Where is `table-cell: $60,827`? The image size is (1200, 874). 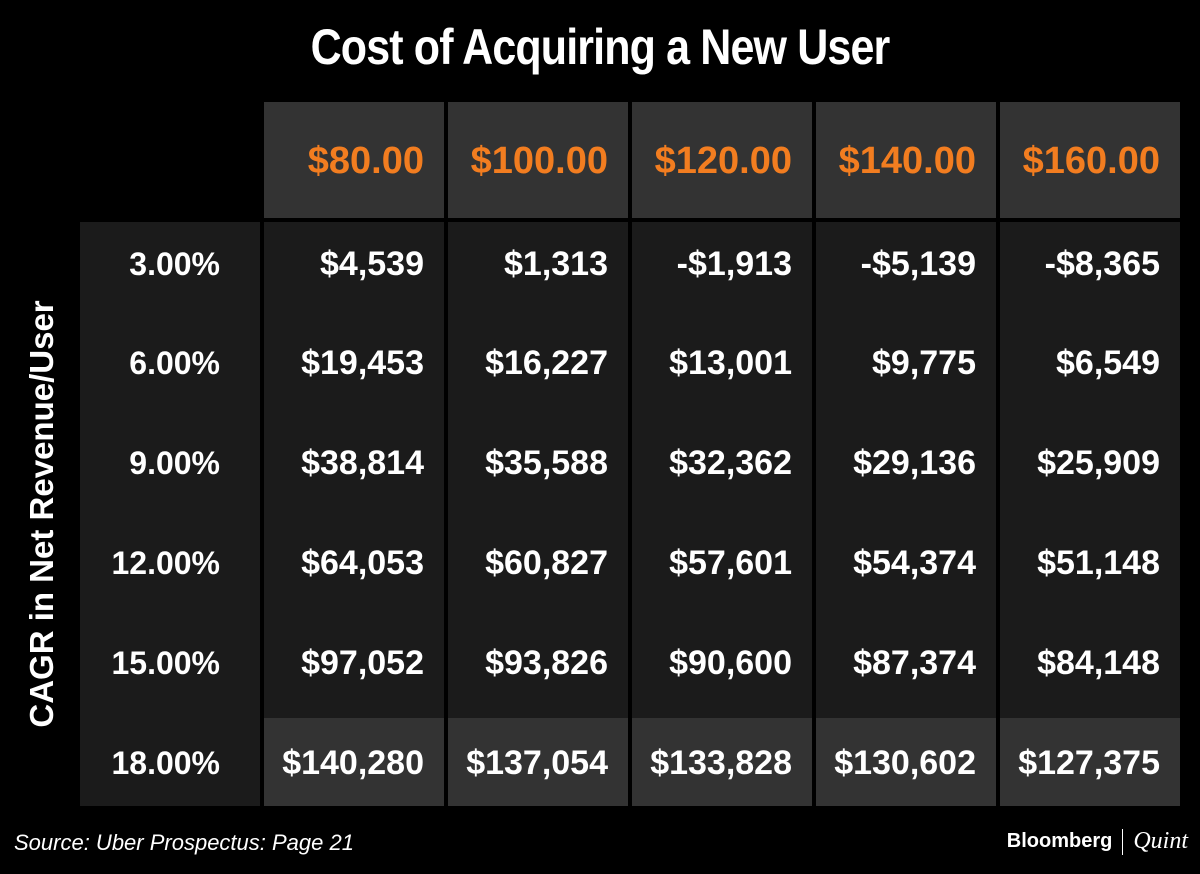
table-cell: $60,827 is located at coordinates (546, 563).